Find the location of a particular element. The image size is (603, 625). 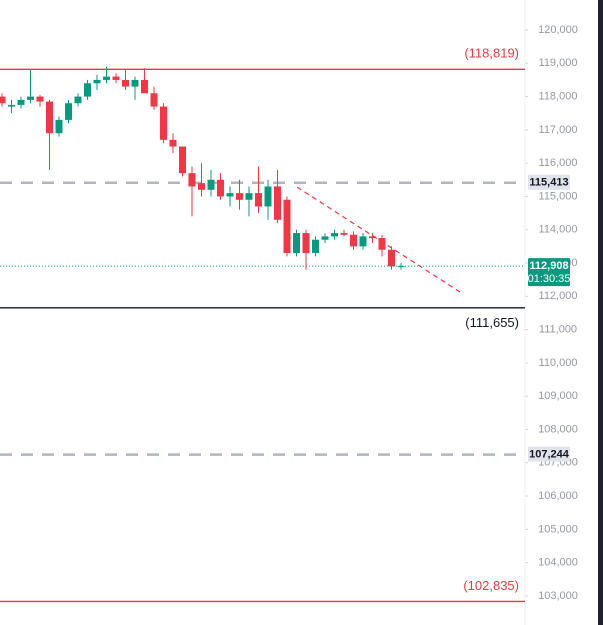

level-label: (102,835) is located at coordinates (491, 585).